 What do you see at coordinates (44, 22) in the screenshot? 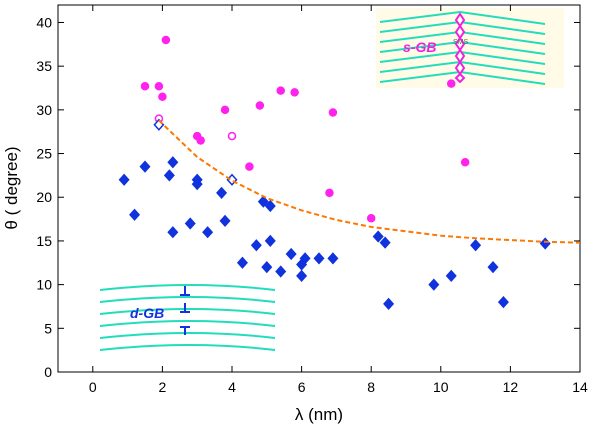
I see `y-tick-label: 40` at bounding box center [44, 22].